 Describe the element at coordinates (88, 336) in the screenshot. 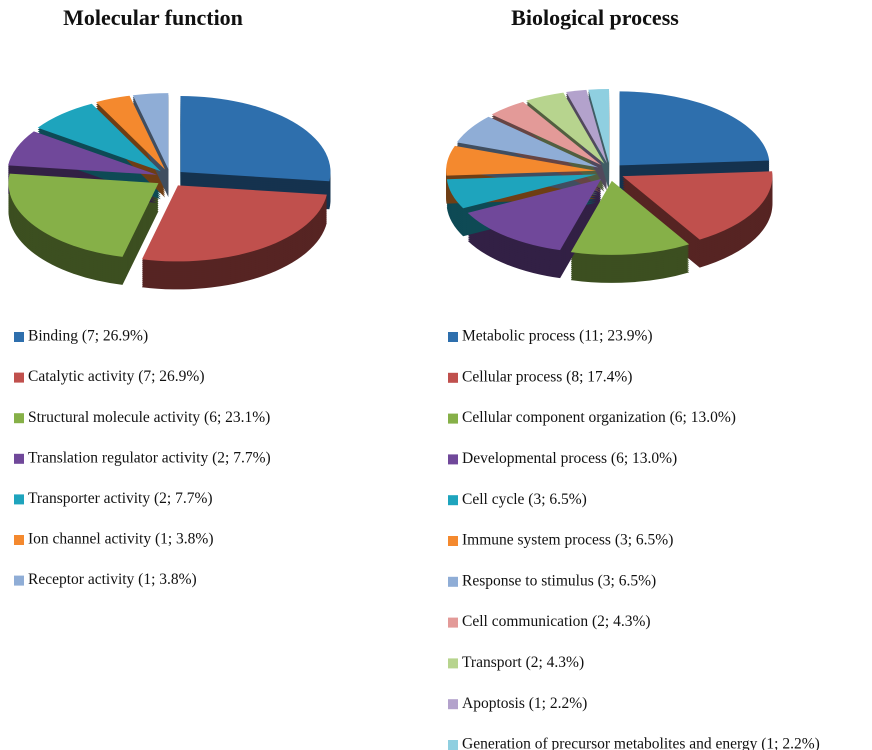

I see `legend-label: Binding (7; 26.9%)` at that location.